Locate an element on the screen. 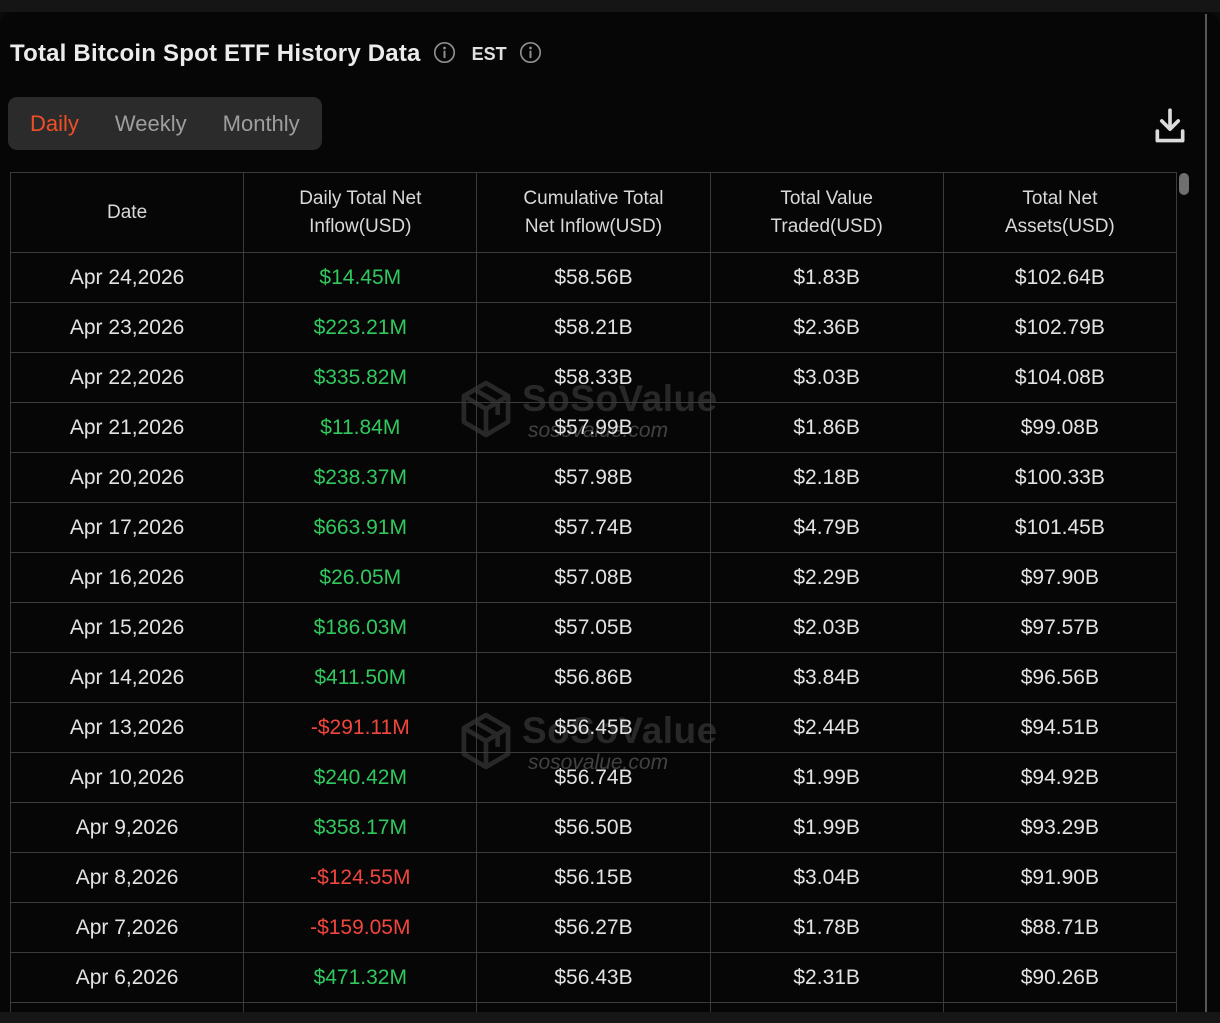  cell-date is located at coordinates (127, 1007).